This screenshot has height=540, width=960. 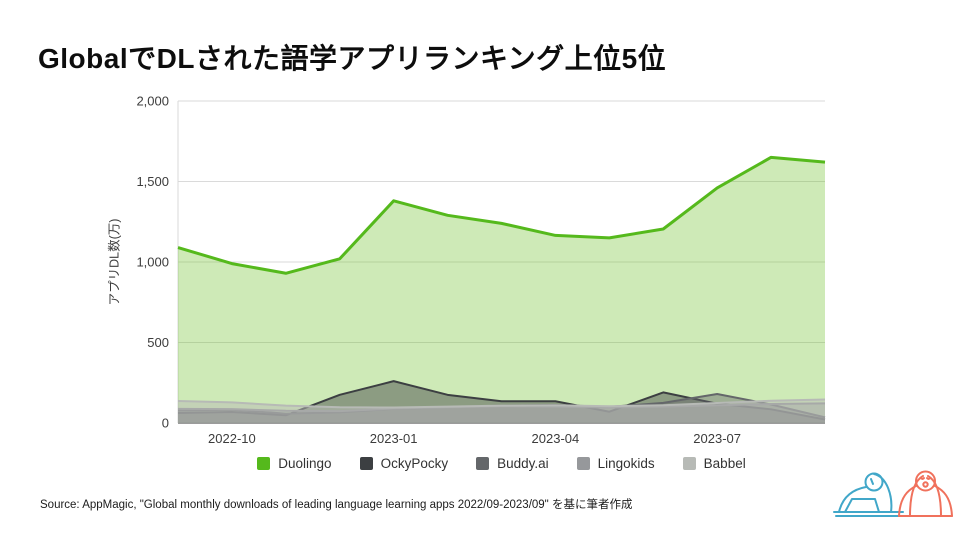 What do you see at coordinates (724, 463) in the screenshot?
I see `legend-label: Babbel` at bounding box center [724, 463].